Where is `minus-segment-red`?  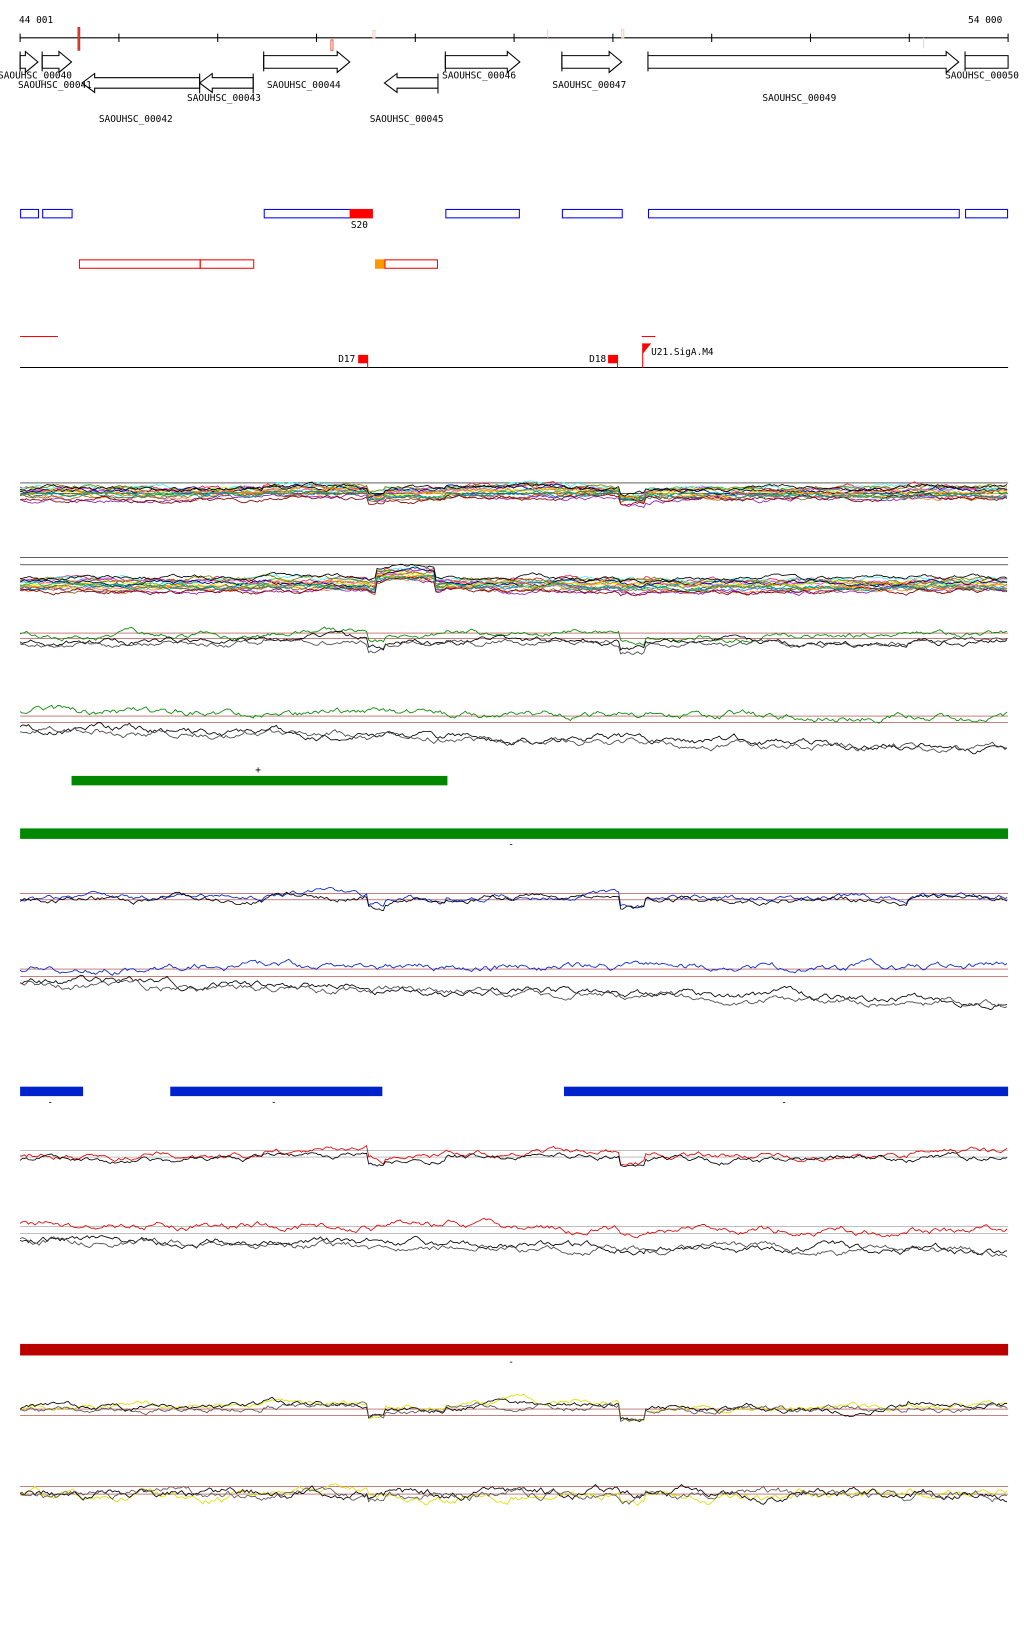 minus-segment-red is located at coordinates (514, 1349).